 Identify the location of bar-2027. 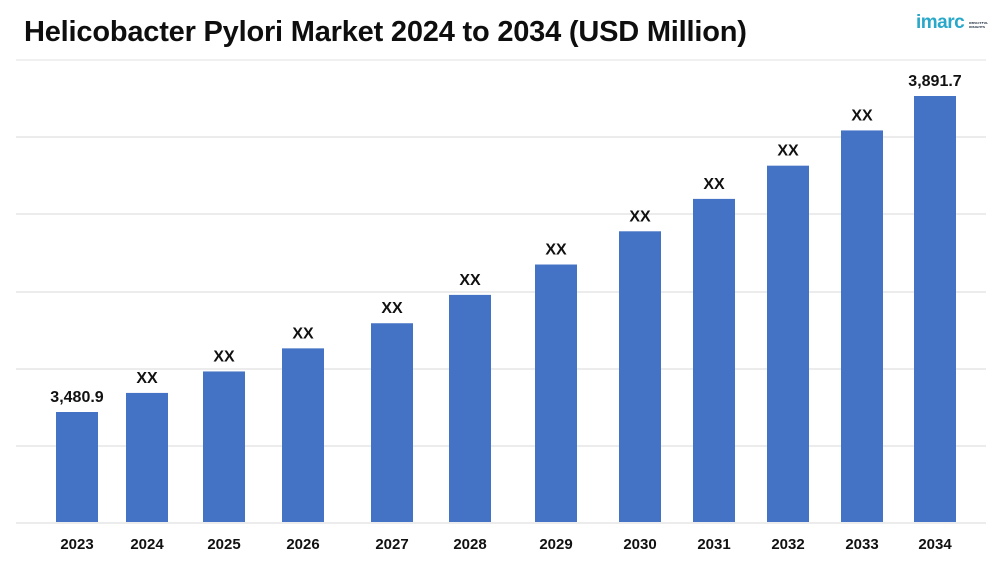
(392, 422).